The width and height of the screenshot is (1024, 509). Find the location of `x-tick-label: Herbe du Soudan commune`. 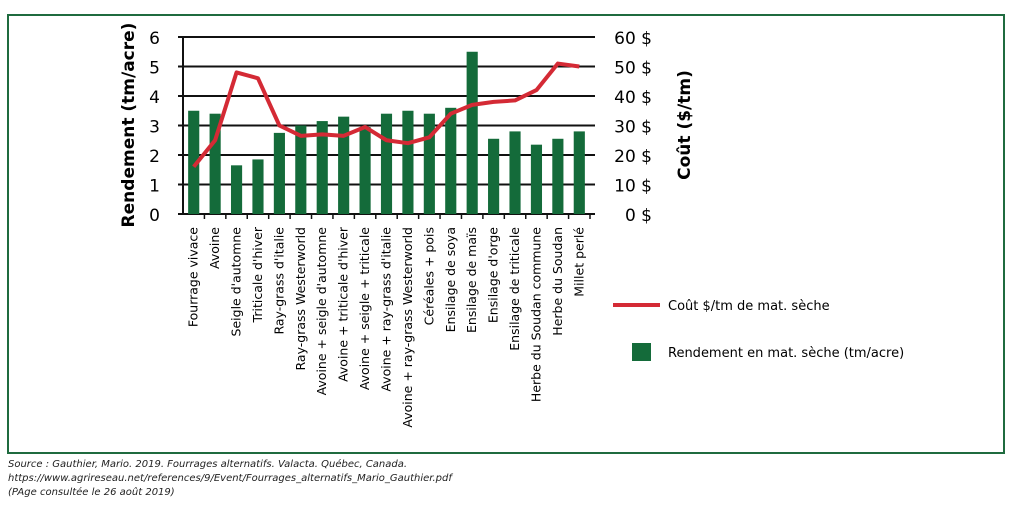

x-tick-label: Herbe du Soudan commune is located at coordinates (535, 314).